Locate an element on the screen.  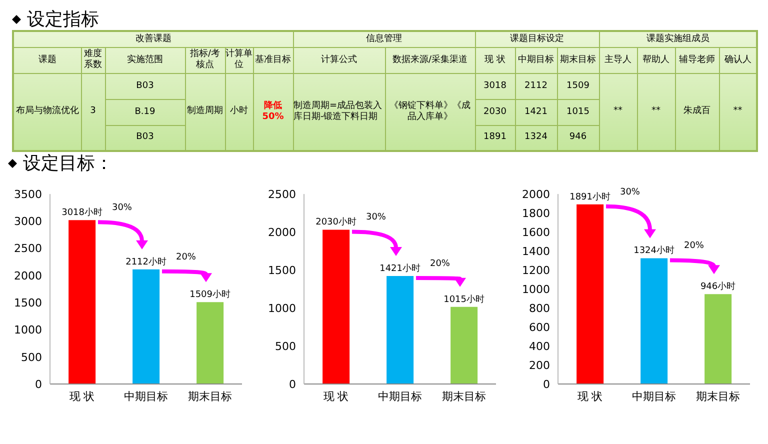
text: B.19 is located at coordinates (145, 112).